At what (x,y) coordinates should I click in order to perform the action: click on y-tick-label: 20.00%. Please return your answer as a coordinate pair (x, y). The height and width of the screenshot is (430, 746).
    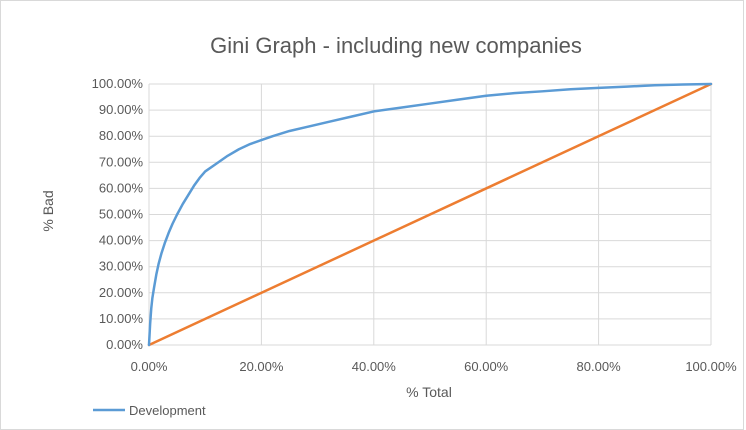
    Looking at the image, I should click on (121, 292).